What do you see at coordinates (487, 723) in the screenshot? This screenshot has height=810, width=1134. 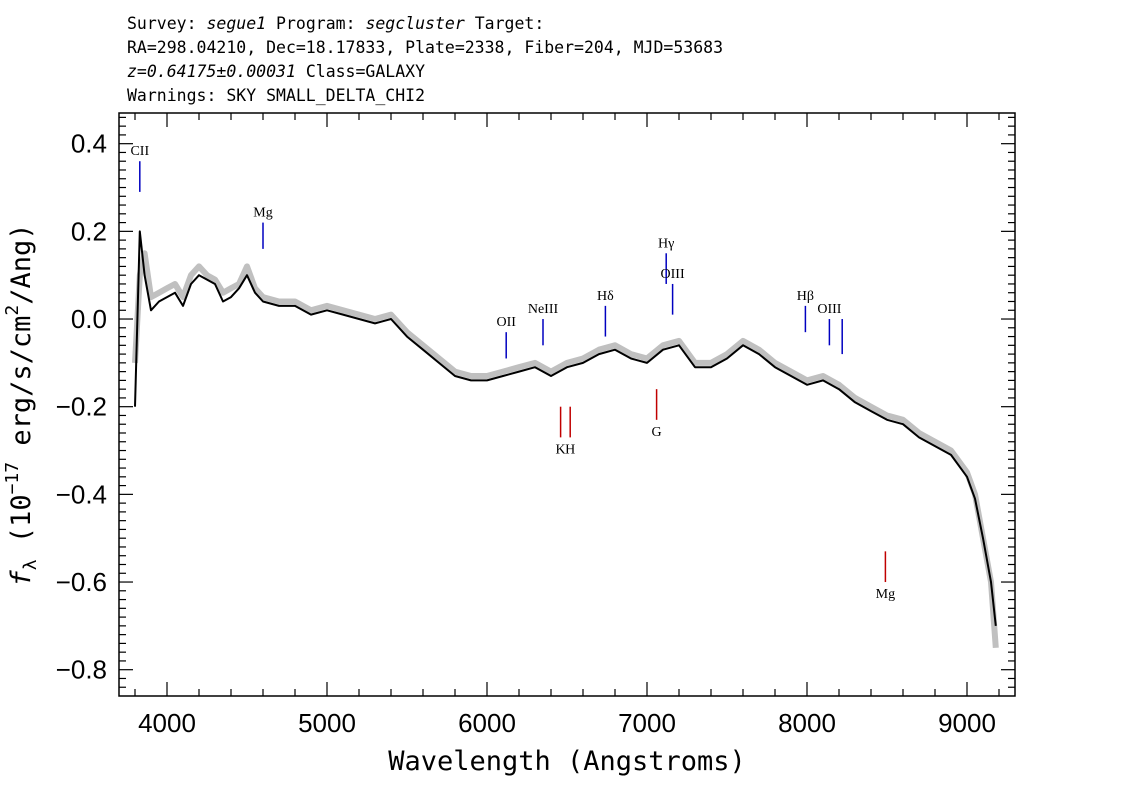 I see `x-tick-label: 6000` at bounding box center [487, 723].